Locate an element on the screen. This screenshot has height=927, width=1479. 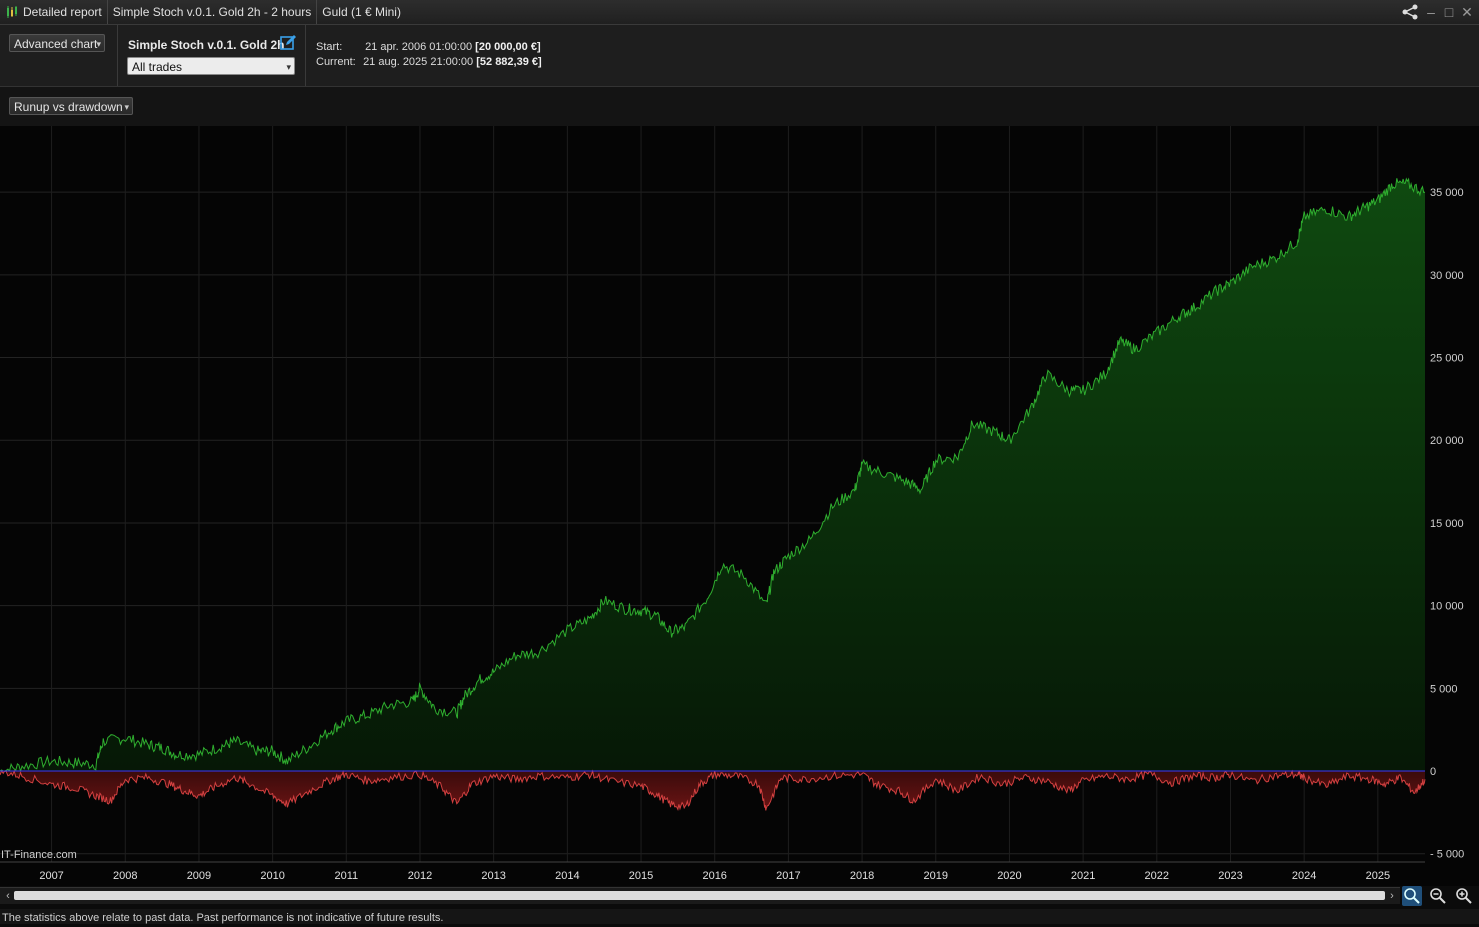
y-tick-label: 10 000 is located at coordinates (1447, 607).